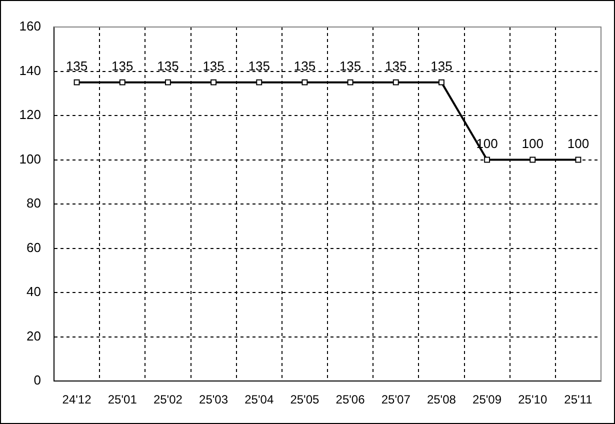  What do you see at coordinates (37, 380) in the screenshot?
I see `y-tick-label: 0` at bounding box center [37, 380].